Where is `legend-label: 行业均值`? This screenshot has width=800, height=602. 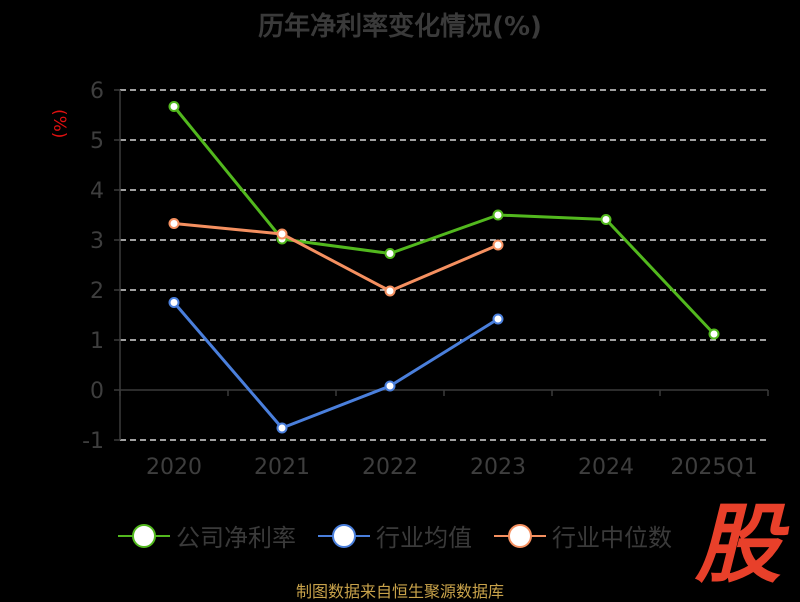 legend-label: 行业均值 is located at coordinates (424, 538).